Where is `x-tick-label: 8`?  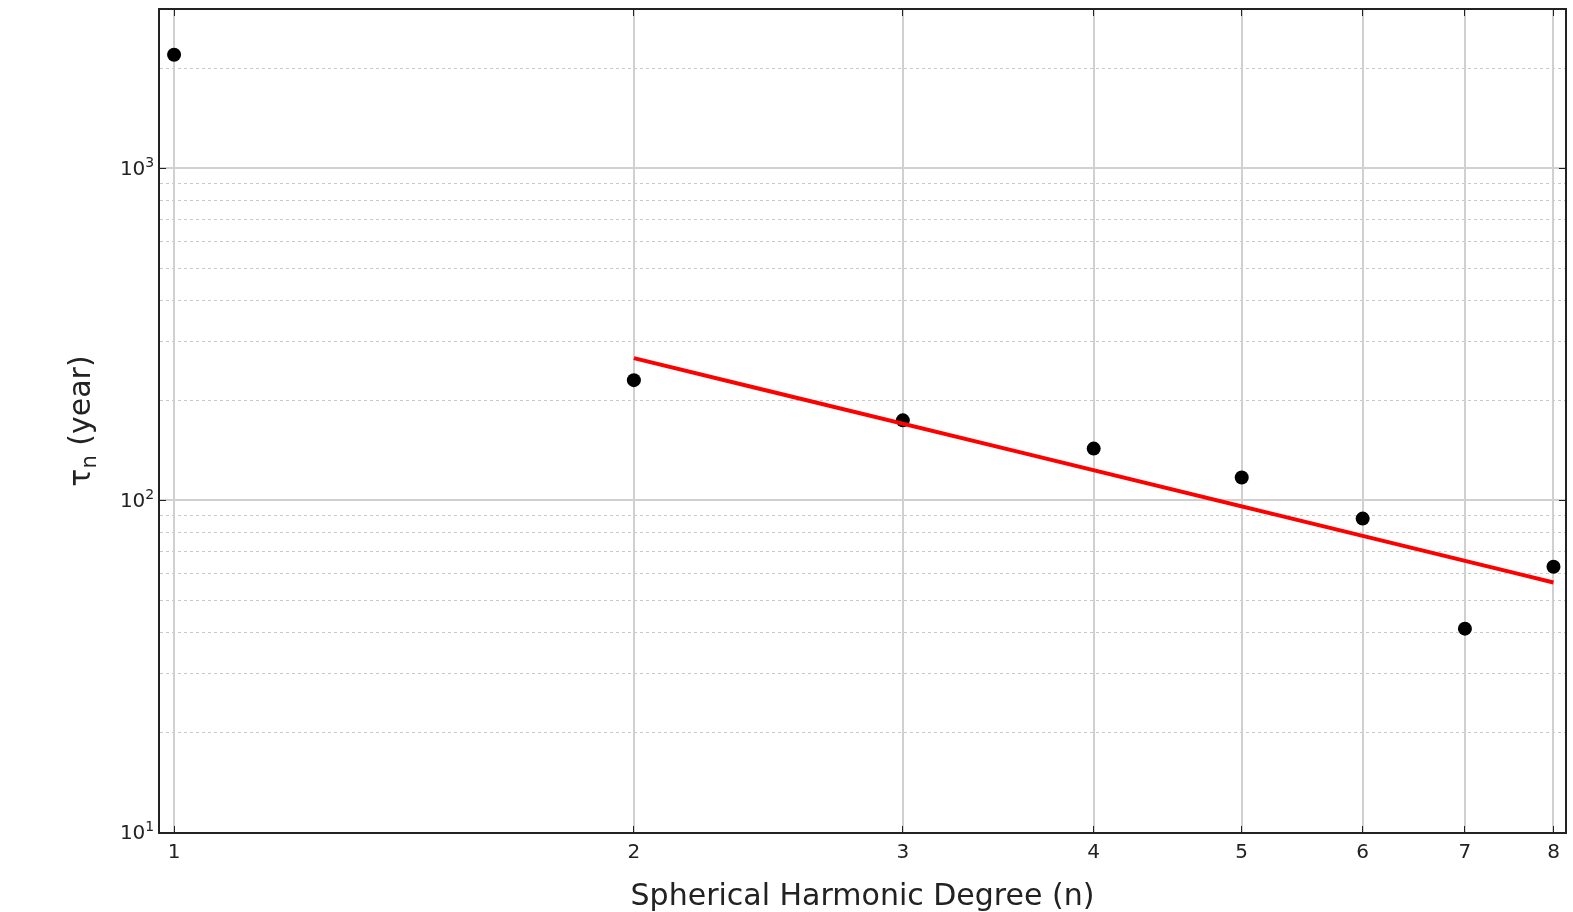
x-tick-label: 8 is located at coordinates (1553, 850).